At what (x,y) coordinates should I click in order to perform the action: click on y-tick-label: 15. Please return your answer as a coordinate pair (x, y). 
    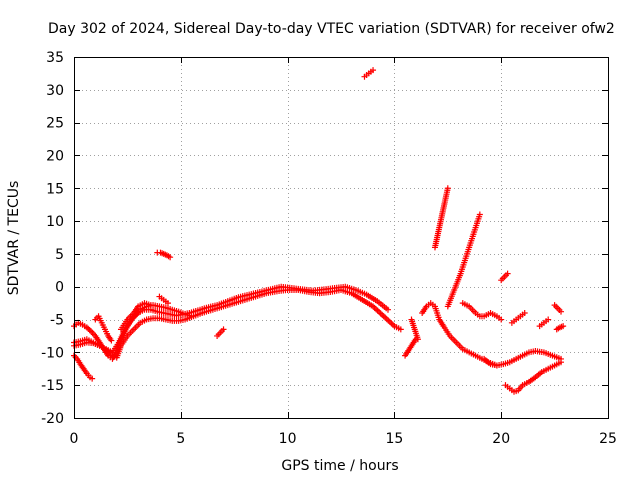
    Looking at the image, I should click on (55, 189).